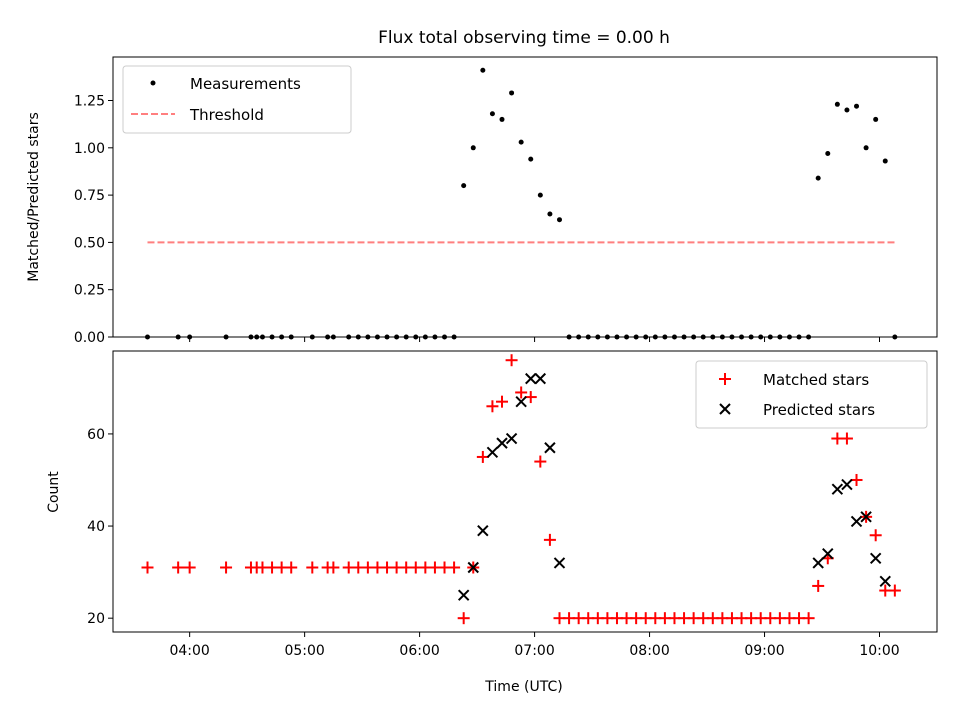 Image resolution: width=960 pixels, height=720 pixels. Describe the element at coordinates (54, 492) in the screenshot. I see `bottom-y-axis-label: Count` at that location.